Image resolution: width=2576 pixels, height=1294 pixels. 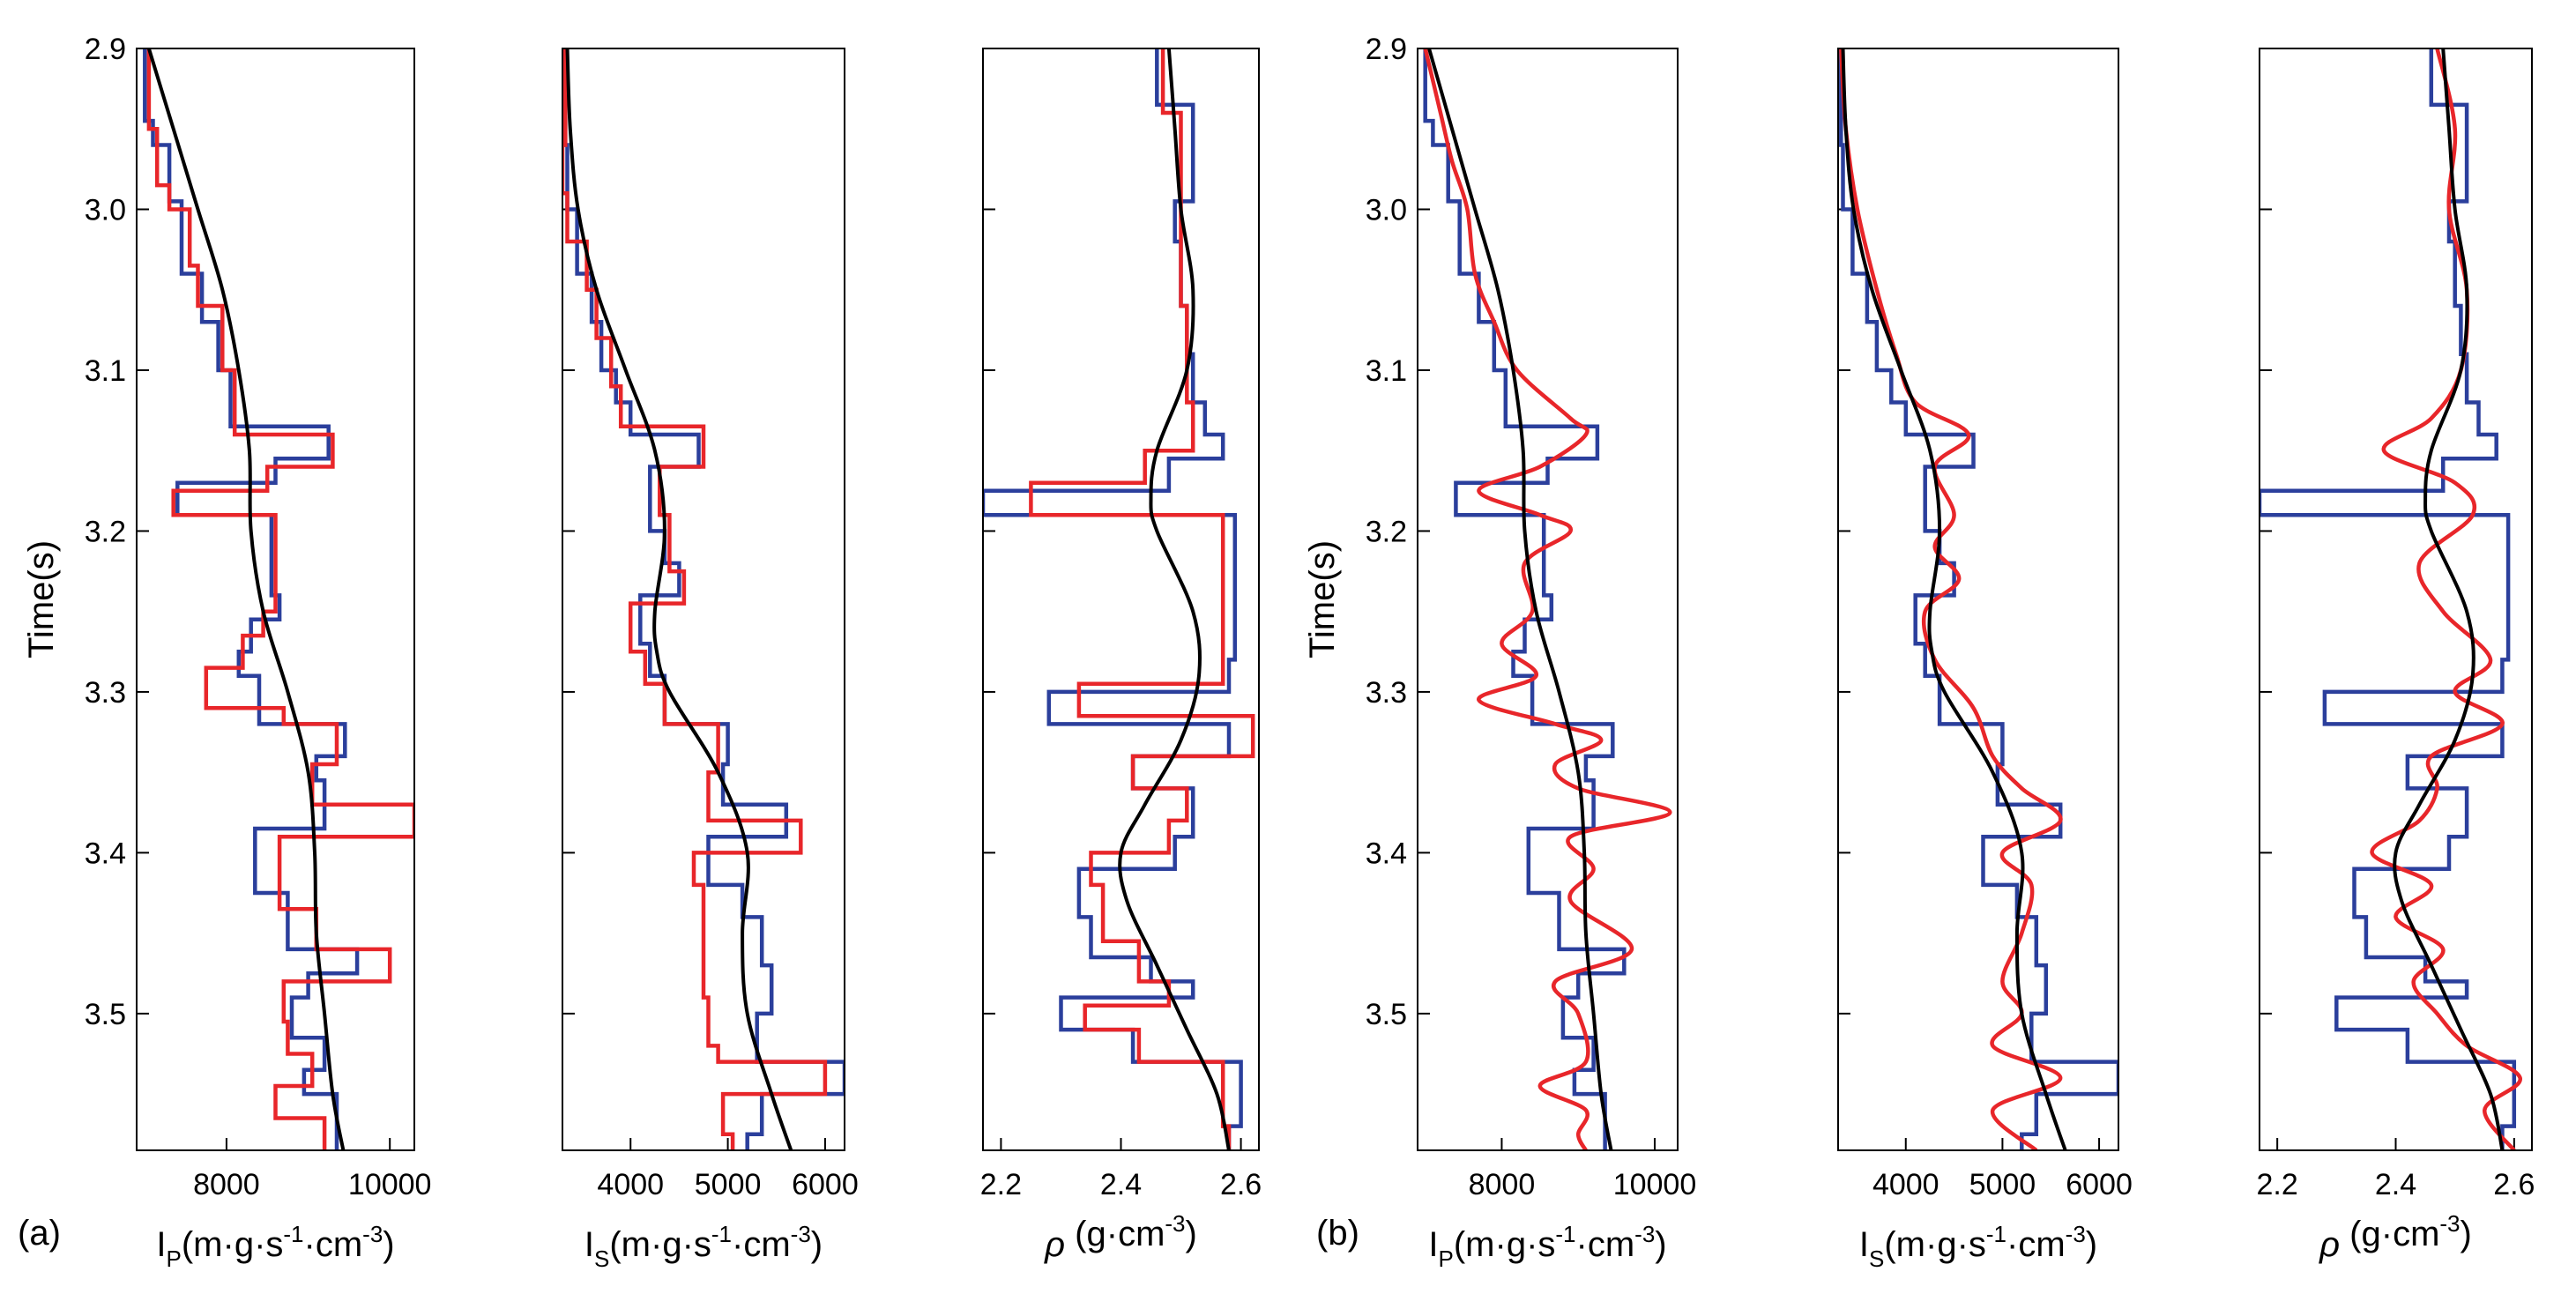 I want to click on y-tick-label: 3.1, so click(x=106, y=371).